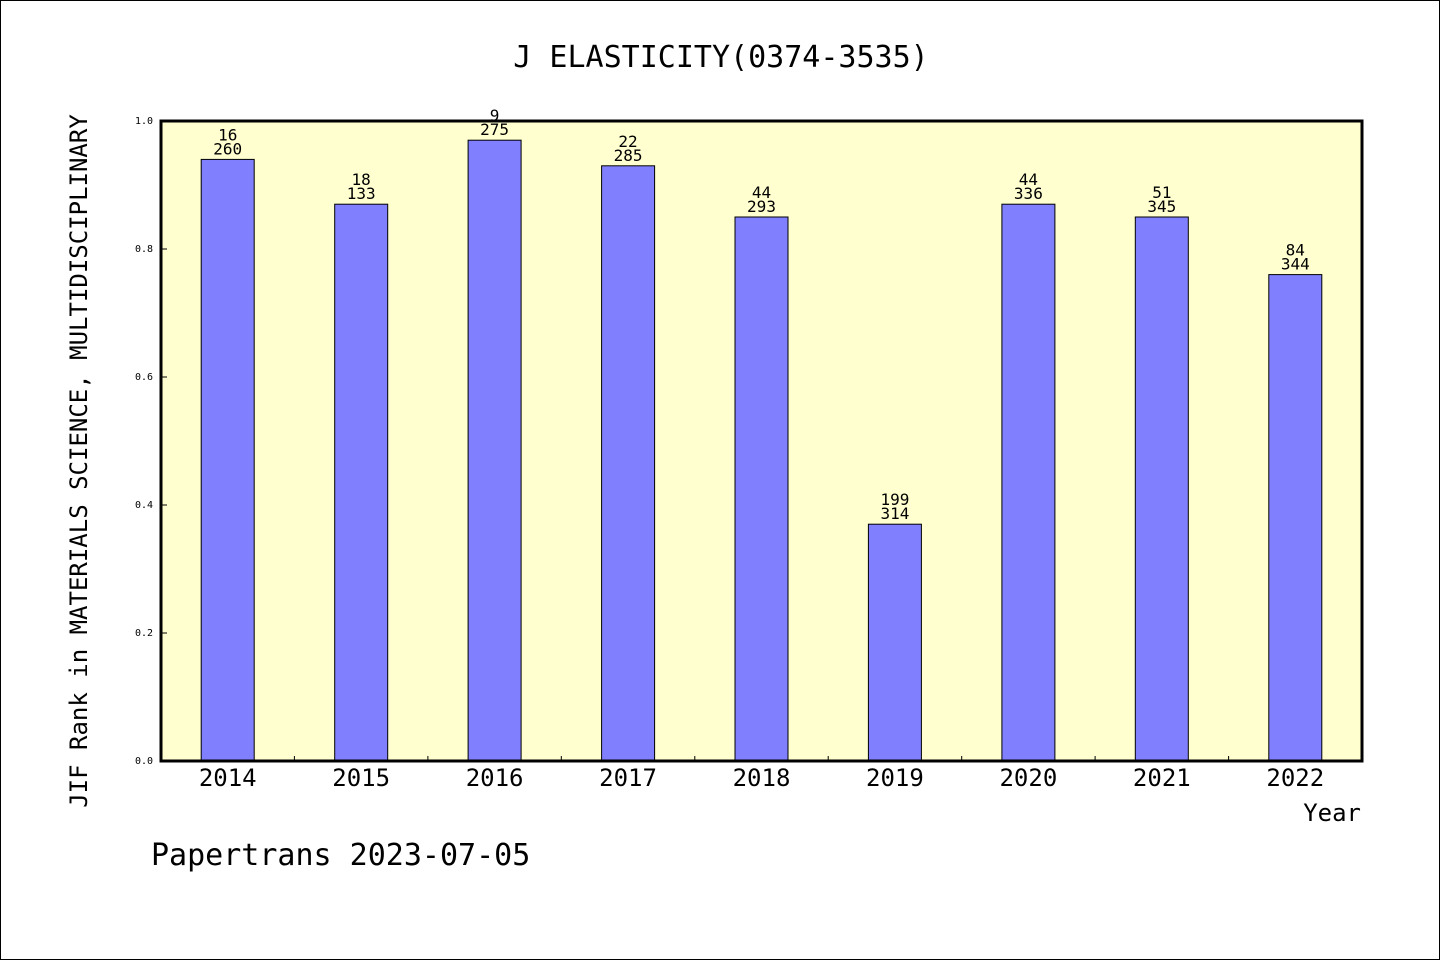 This screenshot has width=1440, height=961. Describe the element at coordinates (1332, 813) in the screenshot. I see `x-axis-label: Year` at that location.